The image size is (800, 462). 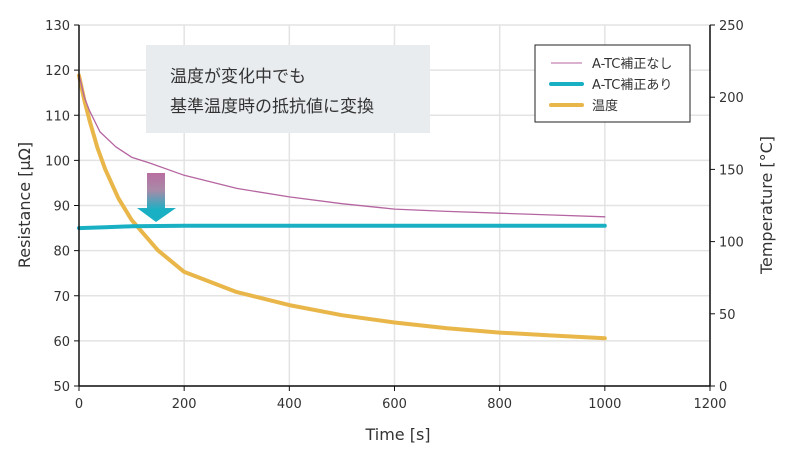 I want to click on legend-label-corrected: A-TC補正あり, so click(x=632, y=85).